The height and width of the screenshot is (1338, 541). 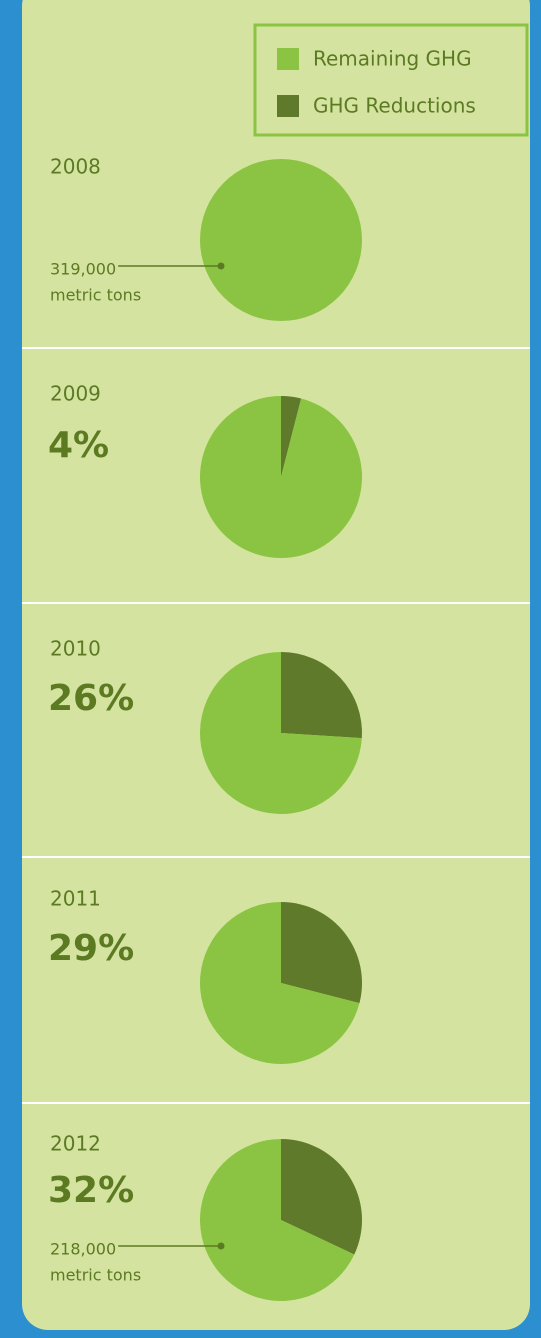 What do you see at coordinates (83, 1249) in the screenshot?
I see `annotation: 218,000` at bounding box center [83, 1249].